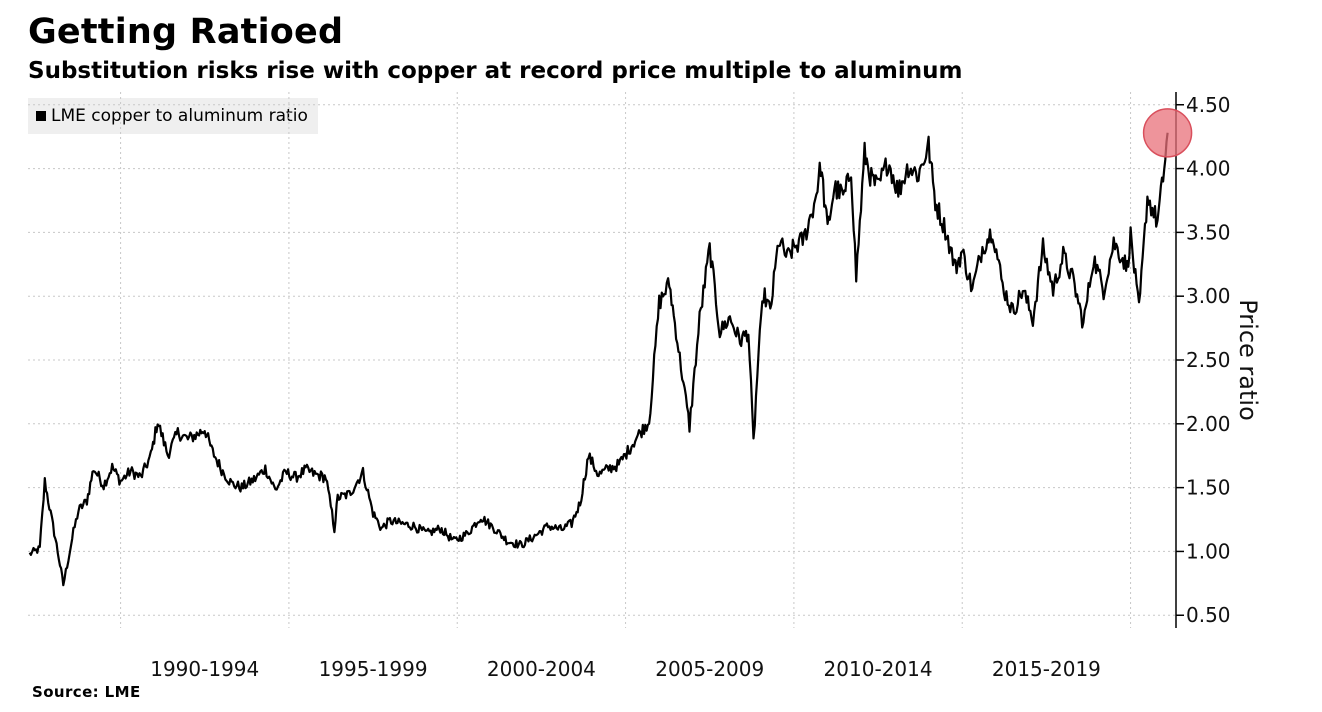 This screenshot has width=1322, height=712. What do you see at coordinates (1208, 360) in the screenshot?
I see `y-tick-label: 2.50` at bounding box center [1208, 360].